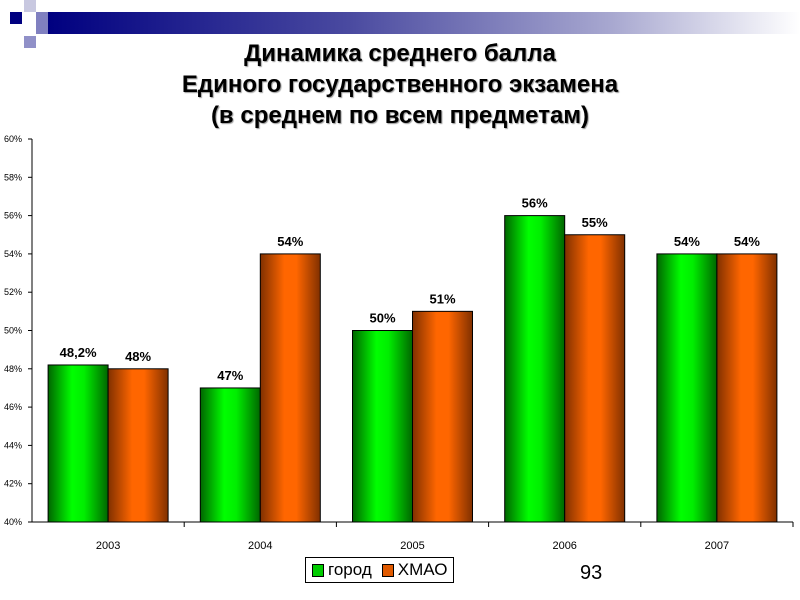  Describe the element at coordinates (400, 115) in the screenshot. I see `title-line: (в среднем по всем предметам)` at that location.